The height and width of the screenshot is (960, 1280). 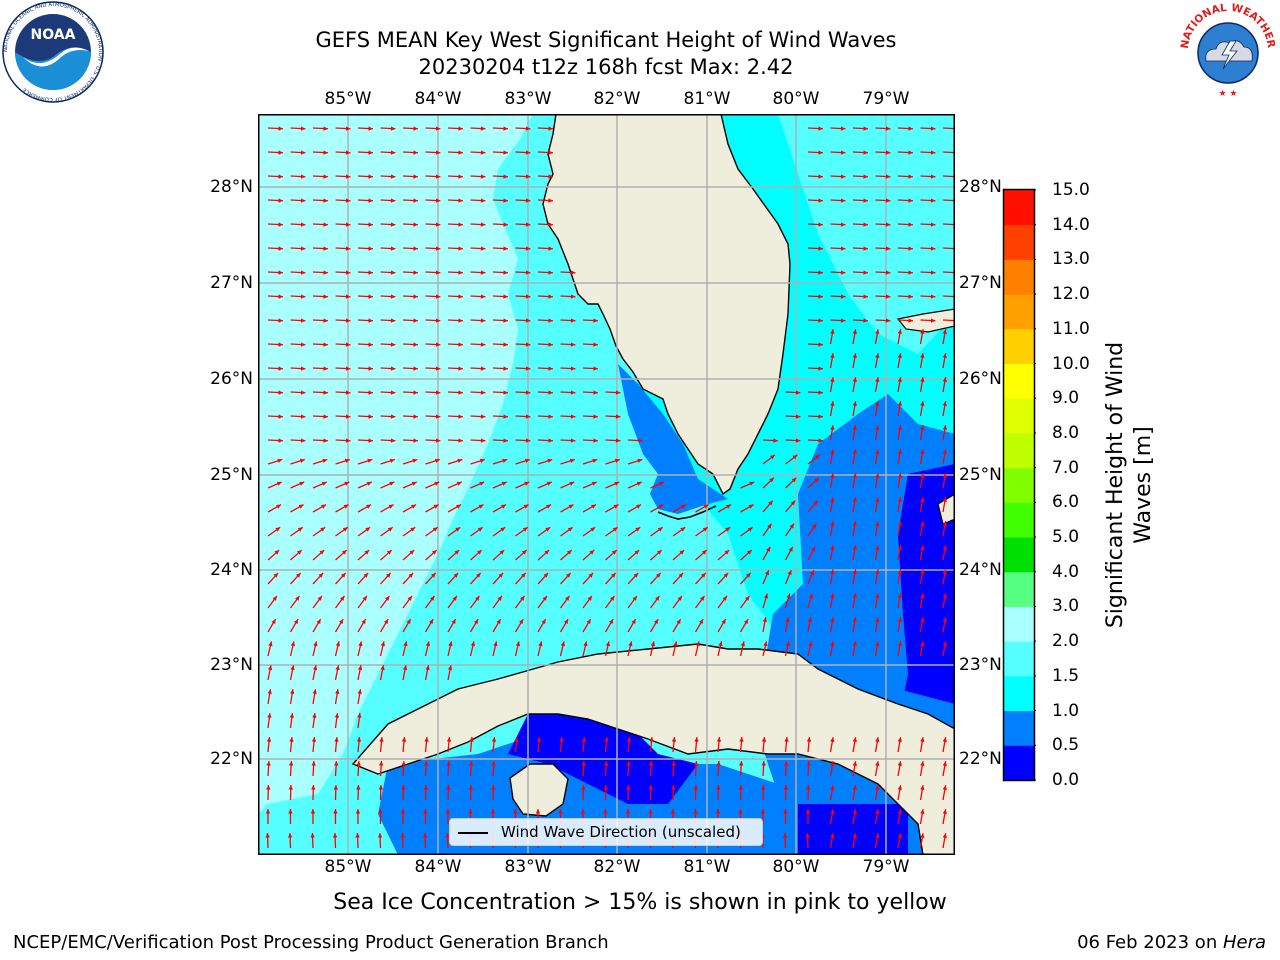 What do you see at coordinates (617, 867) in the screenshot?
I see `lon-label-bottom: 82°W` at bounding box center [617, 867].